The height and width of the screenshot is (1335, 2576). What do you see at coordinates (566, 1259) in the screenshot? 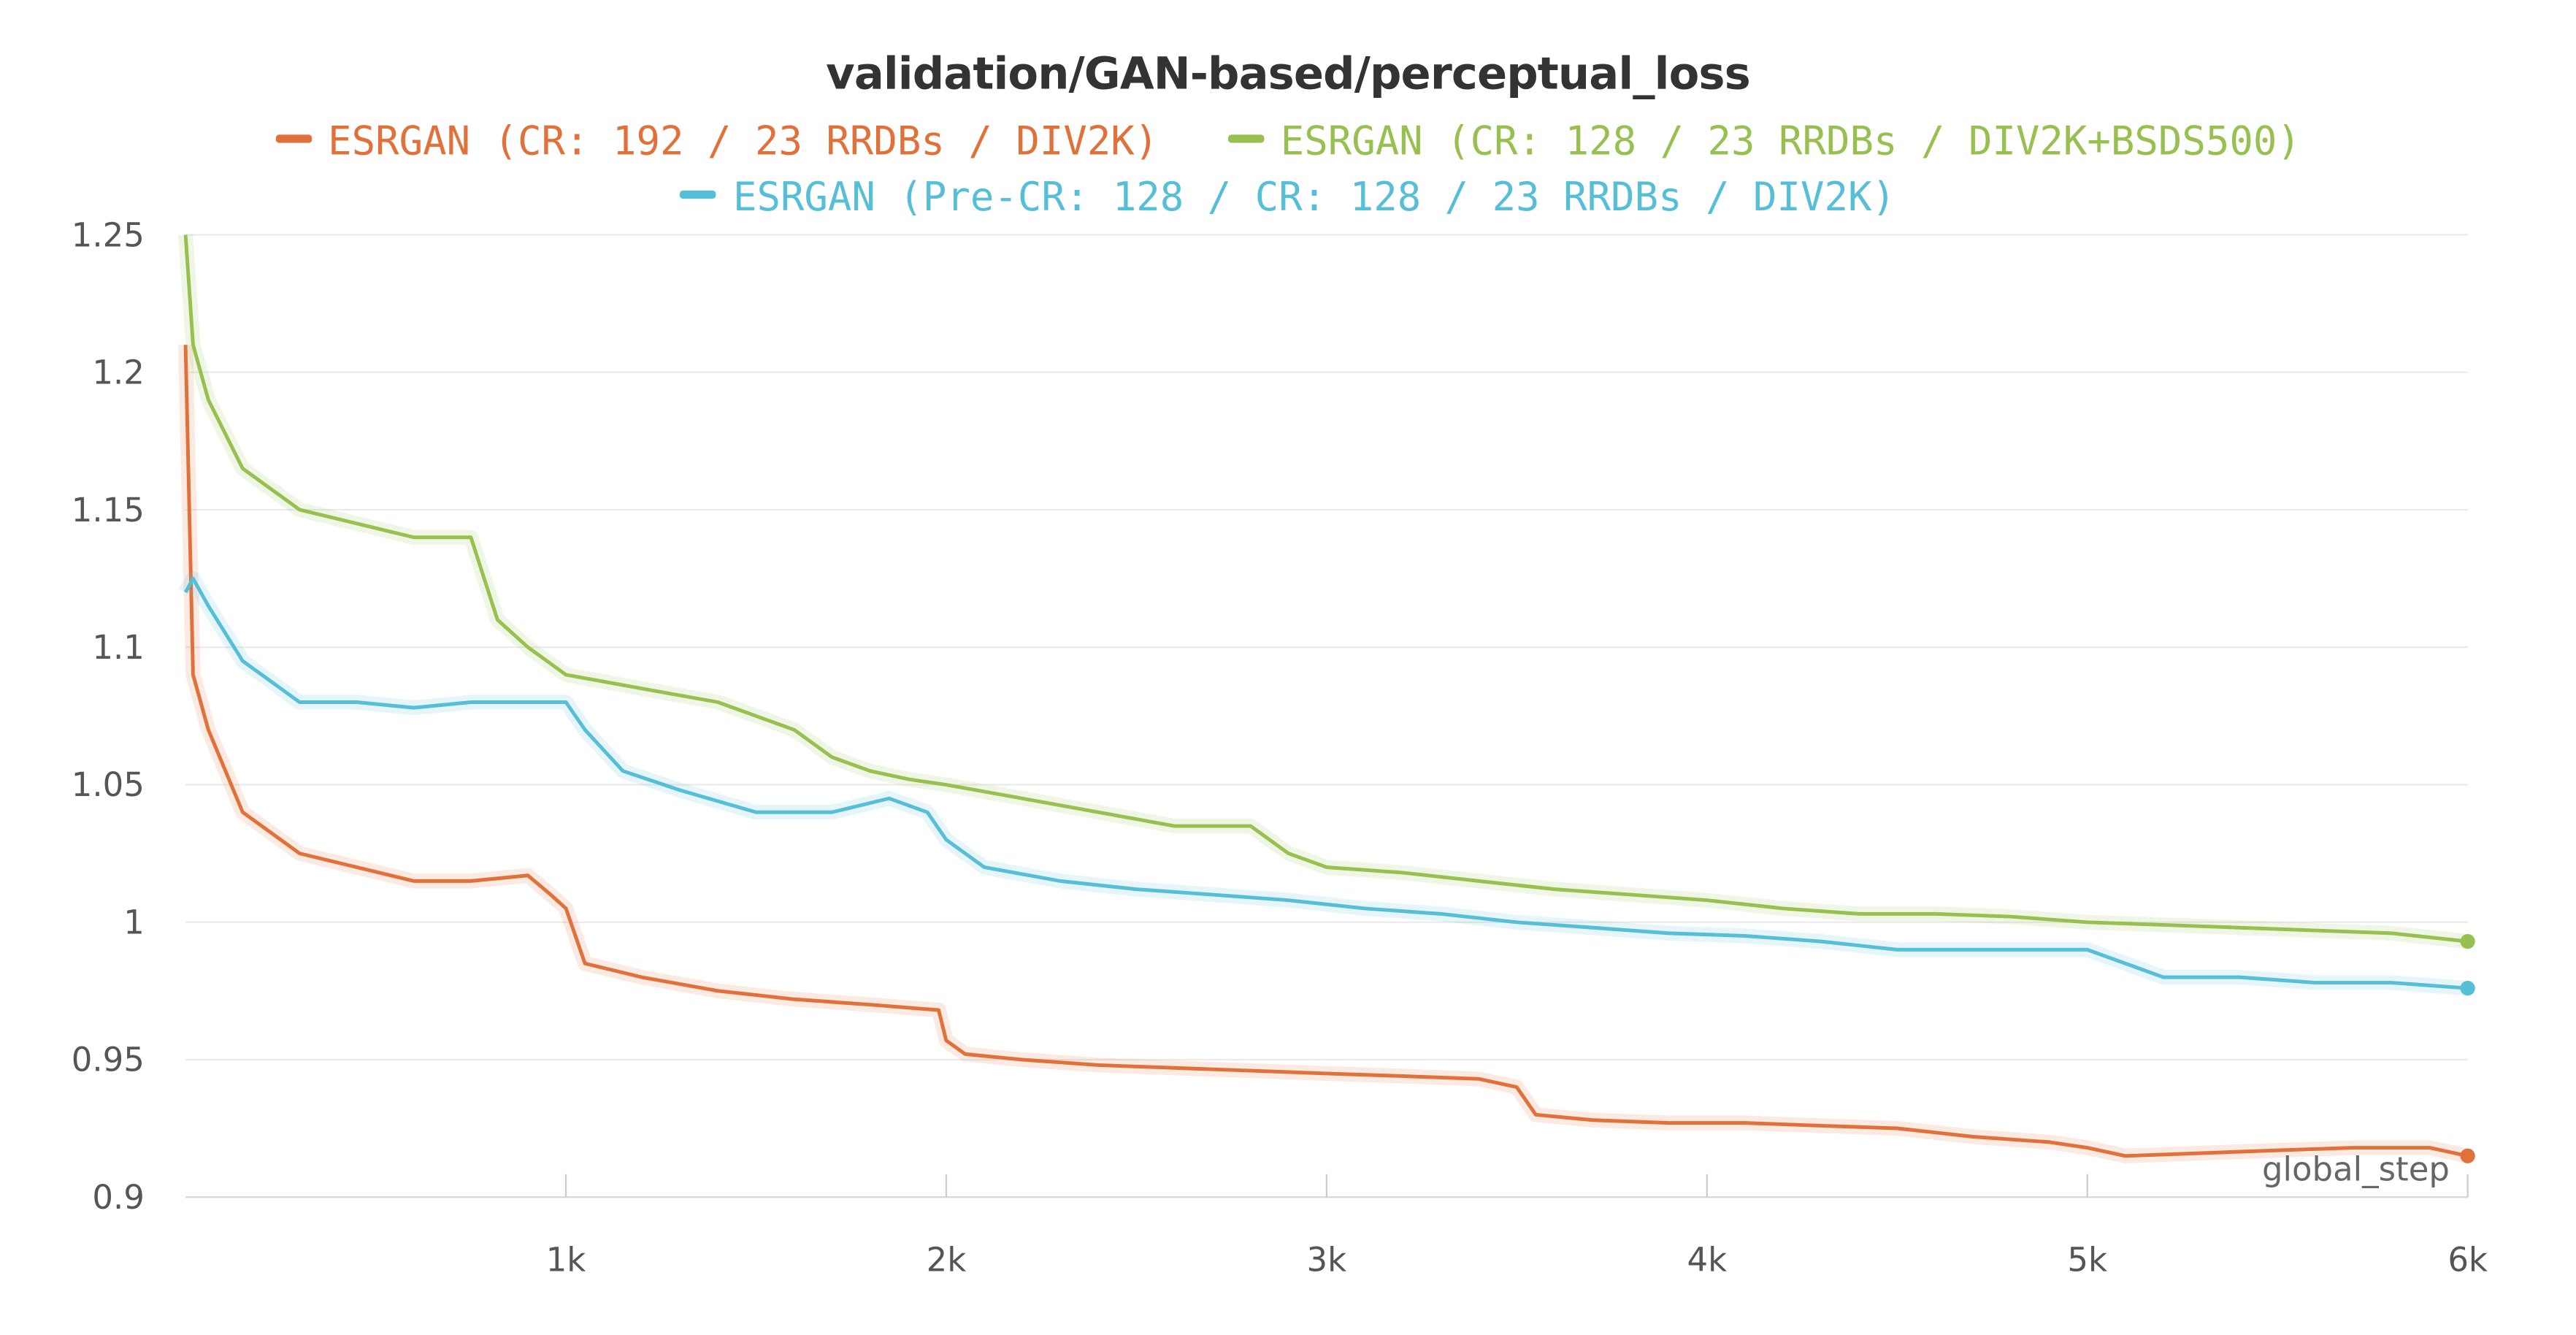
I see `x-tick-label: 1k` at bounding box center [566, 1259].